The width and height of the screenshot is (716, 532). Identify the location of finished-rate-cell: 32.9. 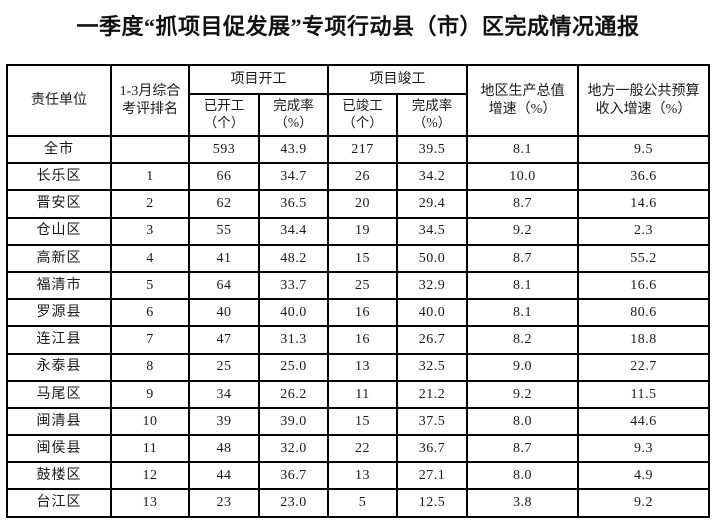
(432, 285).